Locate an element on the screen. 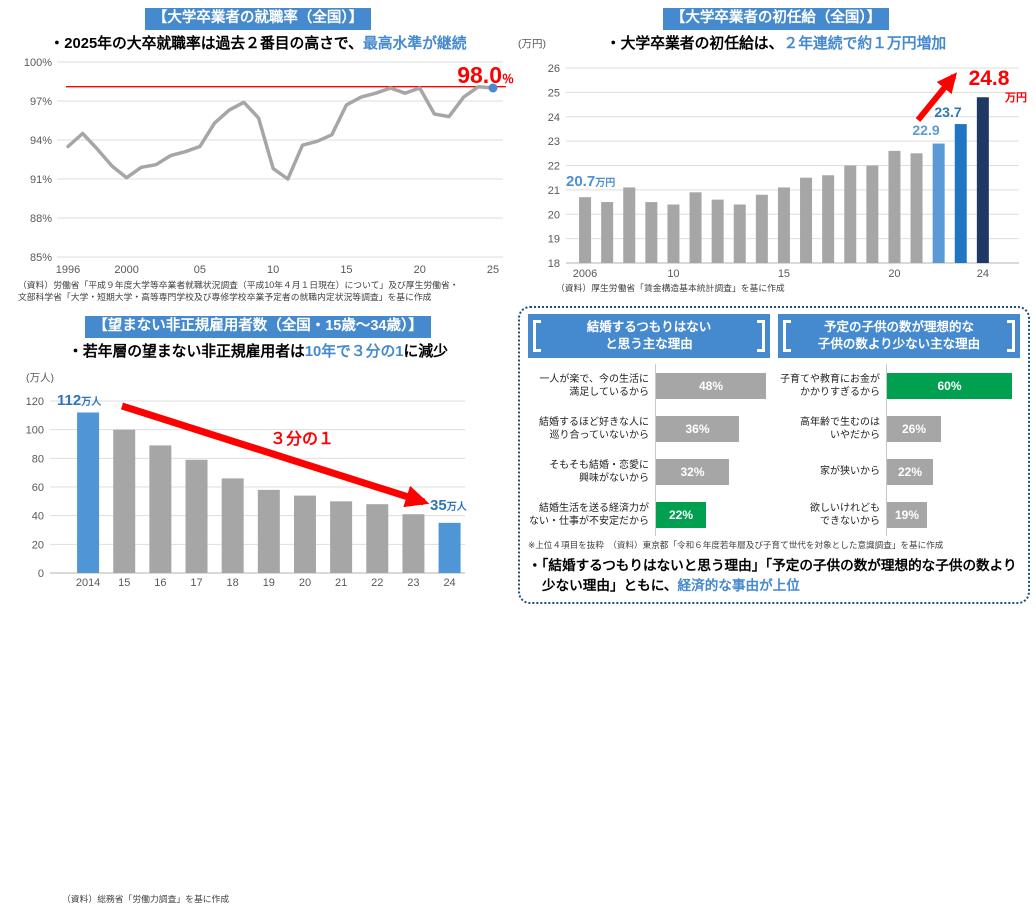 This screenshot has height=906, width=1036. reason-bar-cell: 19% is located at coordinates (953, 514).